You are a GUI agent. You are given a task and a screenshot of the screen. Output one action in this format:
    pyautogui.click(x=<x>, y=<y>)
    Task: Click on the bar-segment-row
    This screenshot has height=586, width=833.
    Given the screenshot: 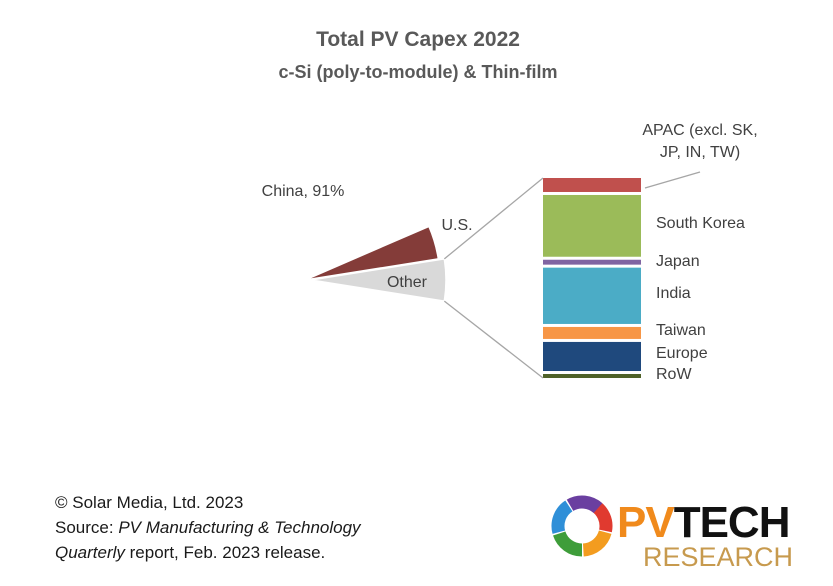 What is the action you would take?
    pyautogui.click(x=592, y=376)
    